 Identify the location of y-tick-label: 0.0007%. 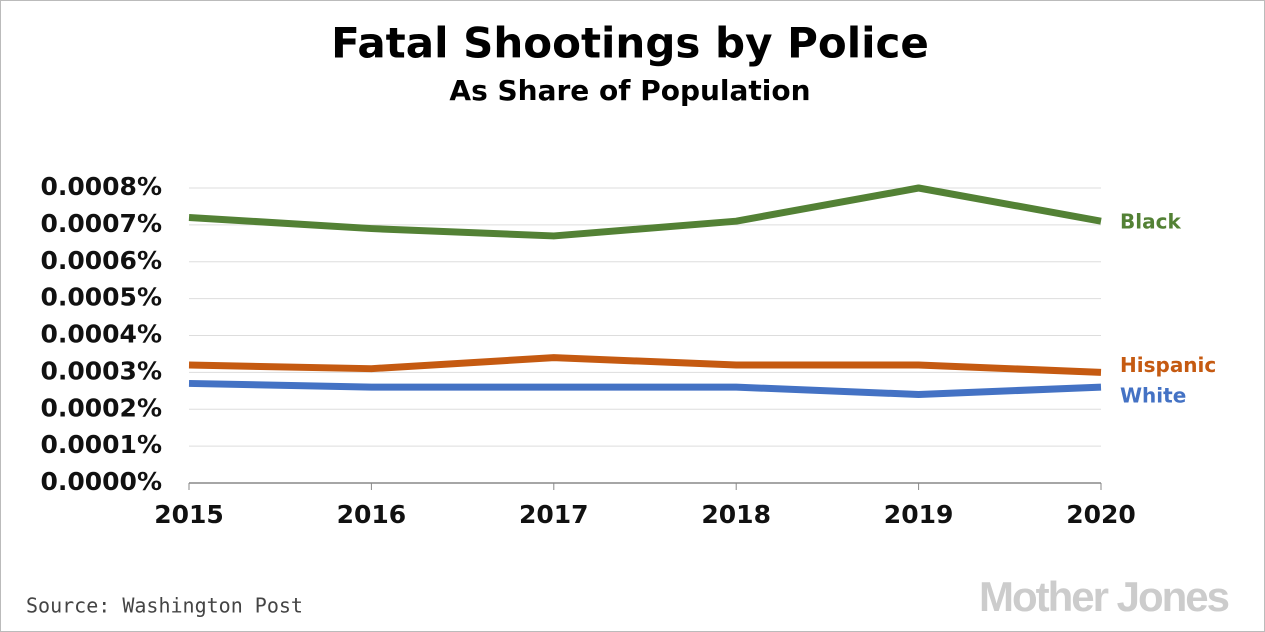
(101, 223).